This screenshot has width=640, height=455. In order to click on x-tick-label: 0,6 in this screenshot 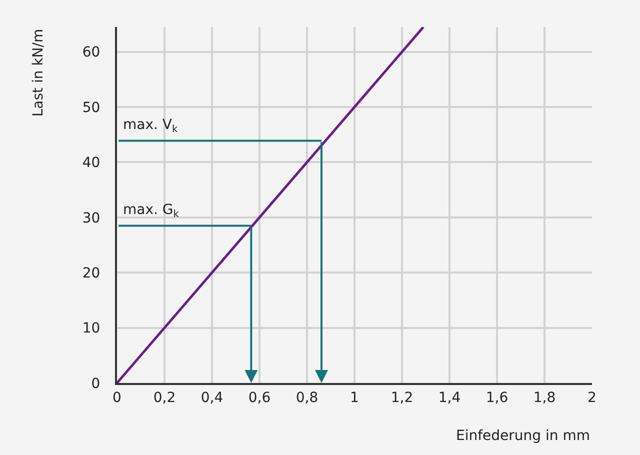, I will do `click(259, 398)`.